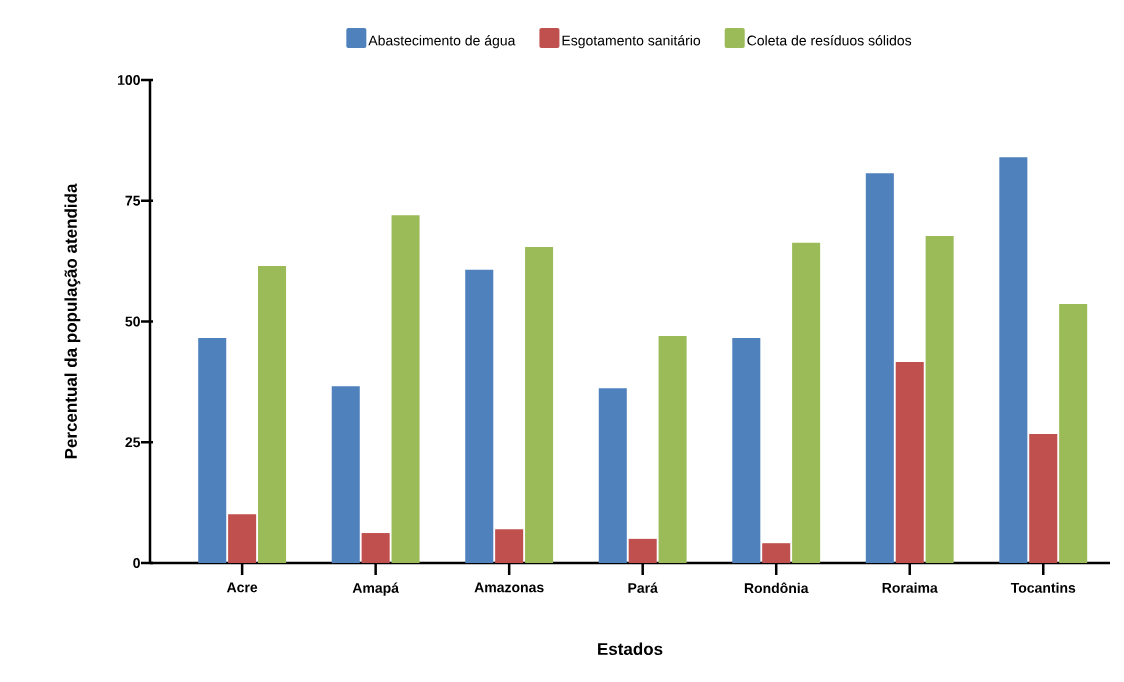 The height and width of the screenshot is (682, 1124). What do you see at coordinates (242, 587) in the screenshot?
I see `x-tick-label: Acre` at bounding box center [242, 587].